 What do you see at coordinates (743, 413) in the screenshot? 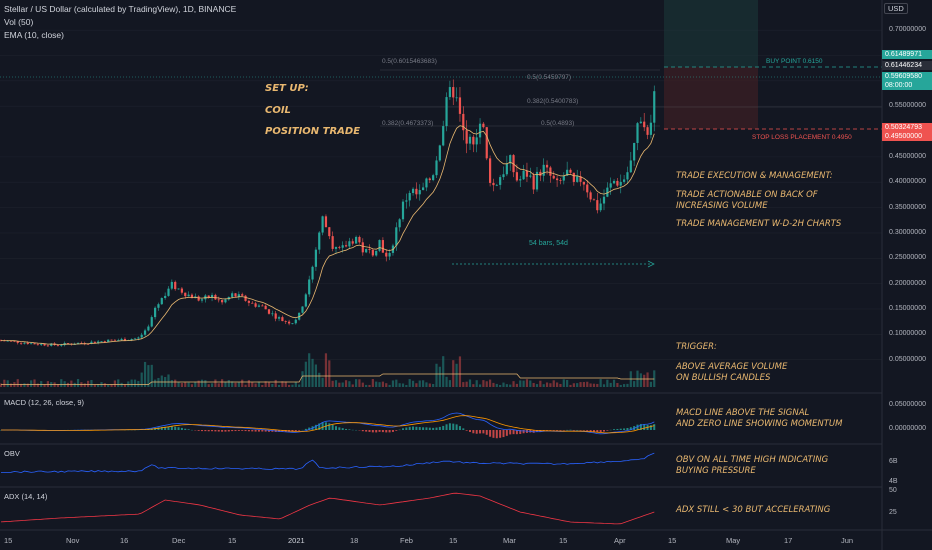
I see `macd-note-1: MACD LINE ABOVE THE SIGNAL` at bounding box center [743, 413].